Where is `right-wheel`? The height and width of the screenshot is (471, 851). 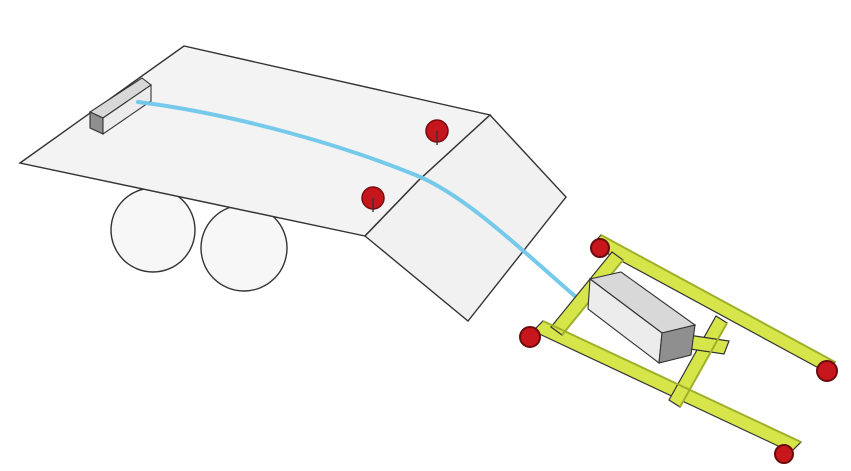 right-wheel is located at coordinates (244, 248).